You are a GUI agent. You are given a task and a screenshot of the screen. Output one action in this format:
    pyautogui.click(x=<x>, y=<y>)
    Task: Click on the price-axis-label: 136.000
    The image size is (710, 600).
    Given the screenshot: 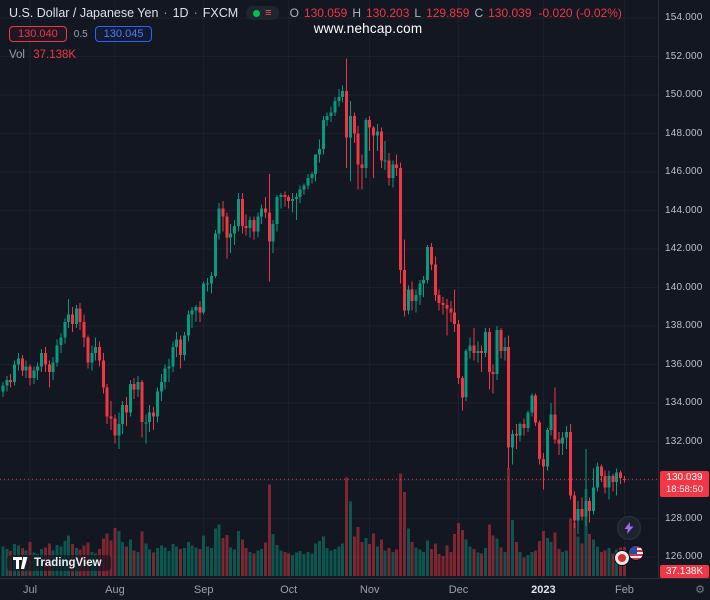 What is the action you would take?
    pyautogui.click(x=684, y=364)
    